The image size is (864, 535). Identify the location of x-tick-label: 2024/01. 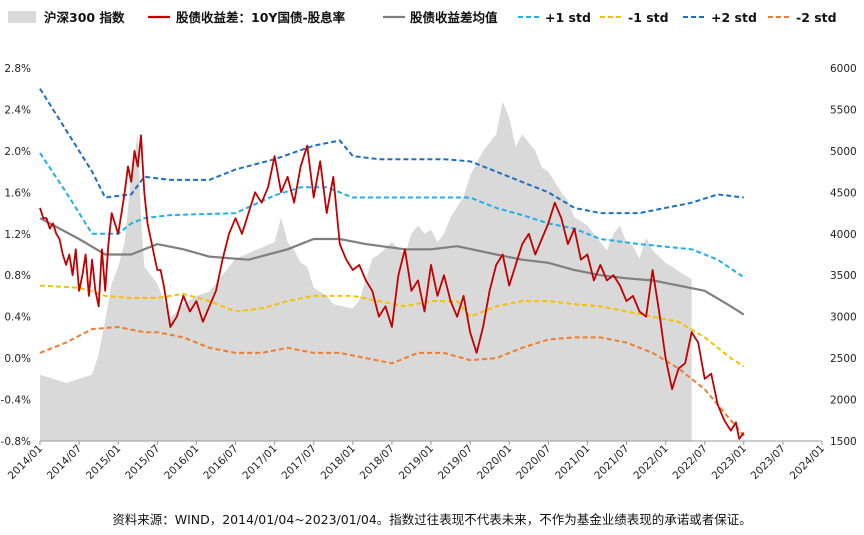
(807, 462).